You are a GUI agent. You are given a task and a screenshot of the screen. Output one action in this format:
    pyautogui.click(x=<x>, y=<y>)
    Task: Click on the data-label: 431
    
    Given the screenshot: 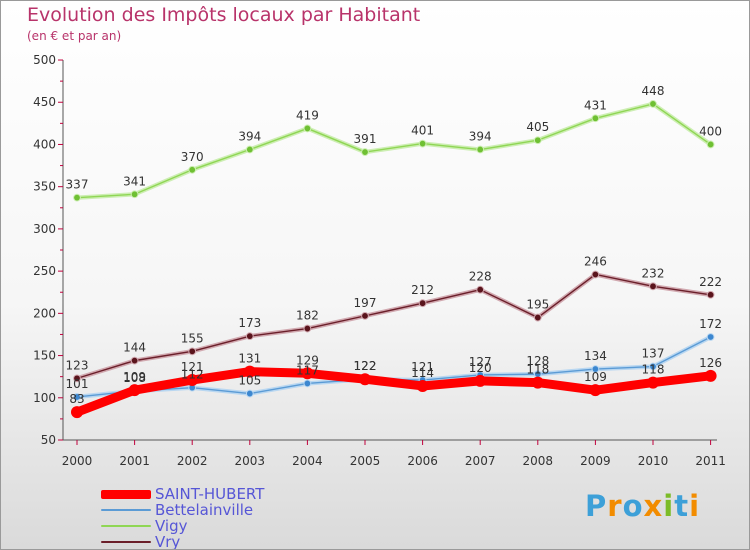 What is the action you would take?
    pyautogui.click(x=595, y=105)
    